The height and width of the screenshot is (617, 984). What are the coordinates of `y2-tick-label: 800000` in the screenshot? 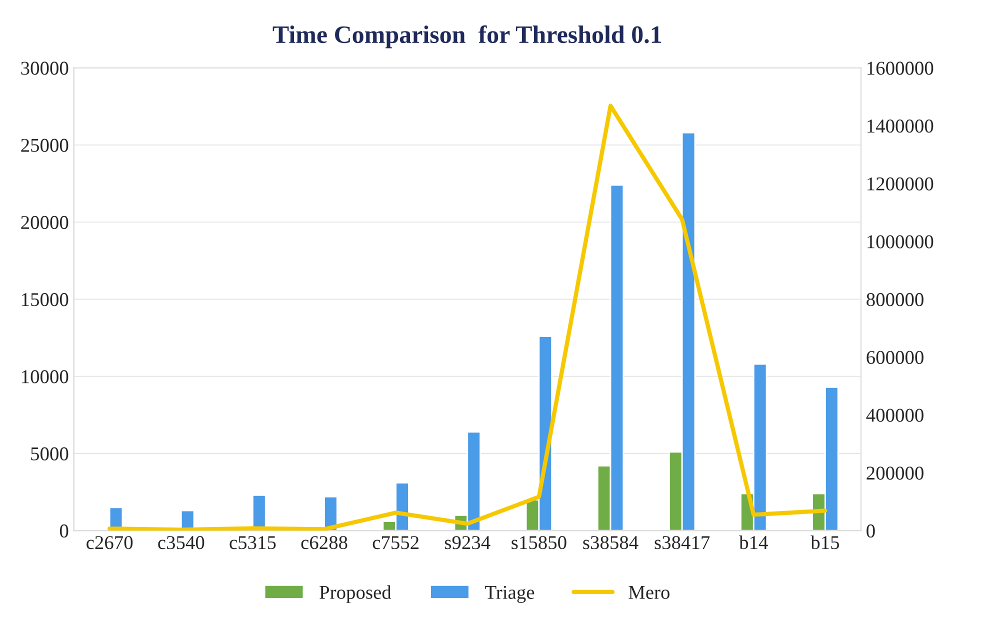 It's located at (895, 299).